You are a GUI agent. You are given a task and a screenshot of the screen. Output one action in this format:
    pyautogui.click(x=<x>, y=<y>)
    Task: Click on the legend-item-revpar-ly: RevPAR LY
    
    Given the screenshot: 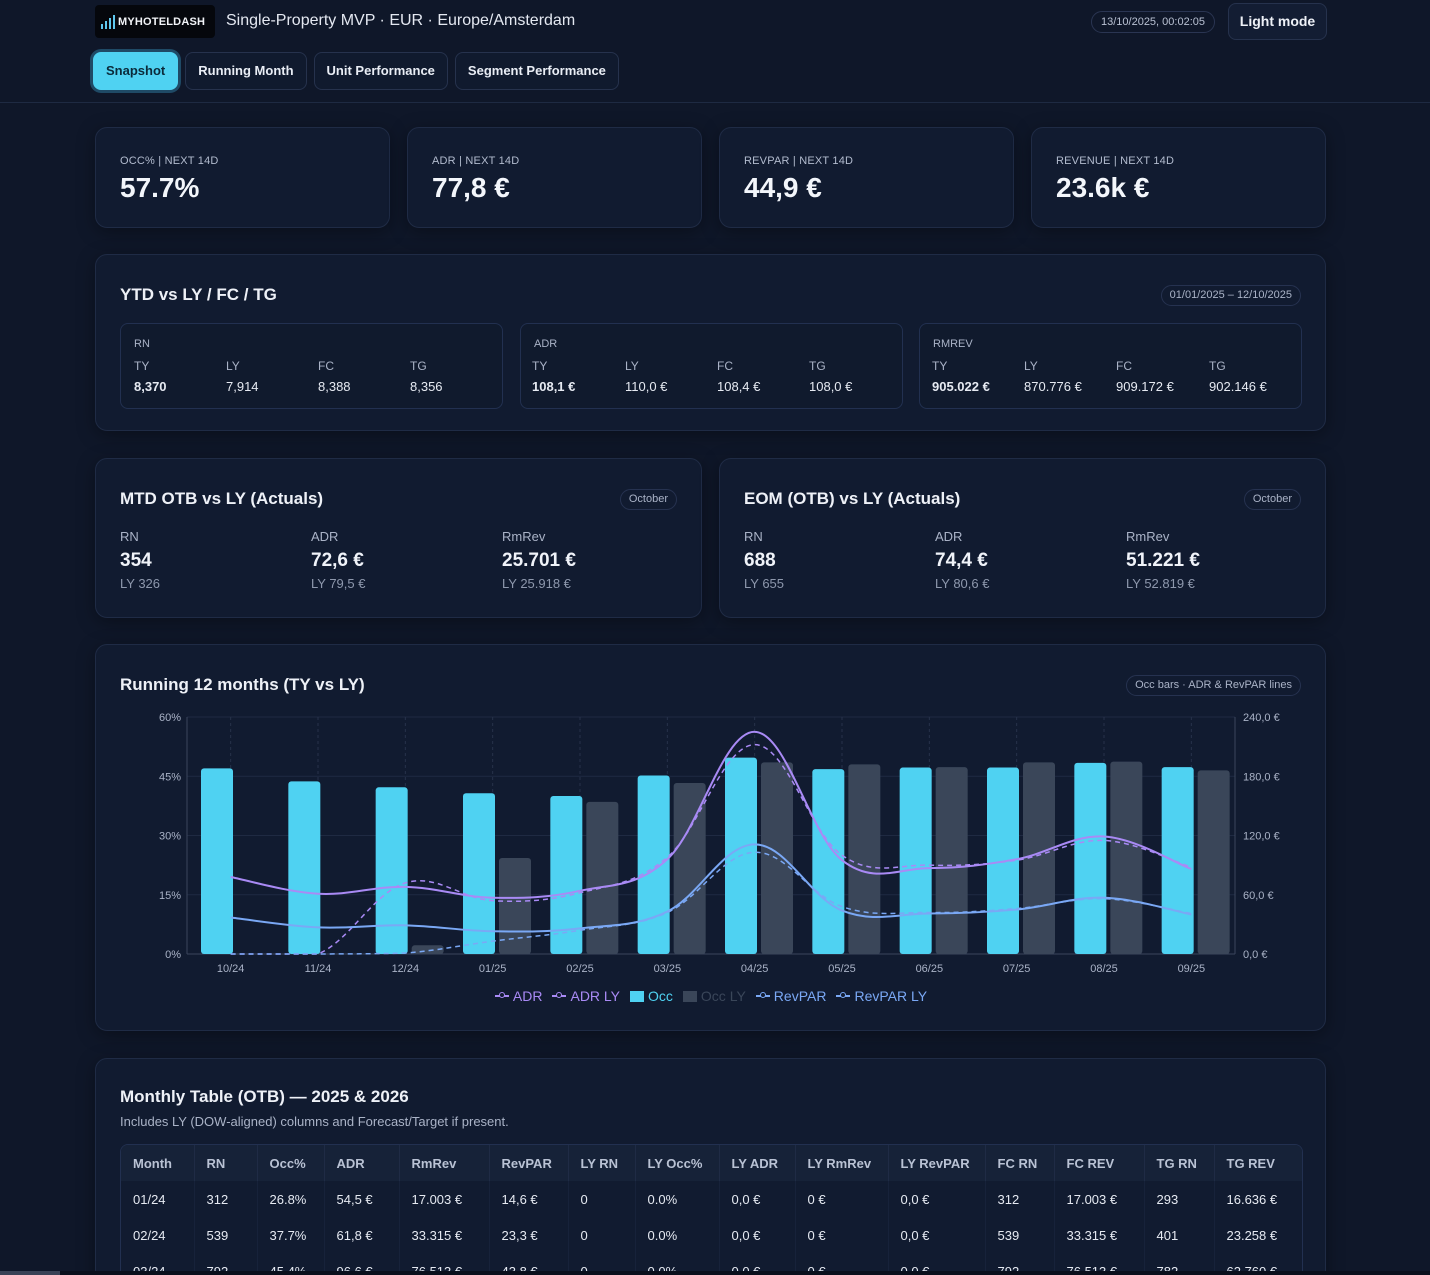 What is the action you would take?
    pyautogui.click(x=881, y=996)
    